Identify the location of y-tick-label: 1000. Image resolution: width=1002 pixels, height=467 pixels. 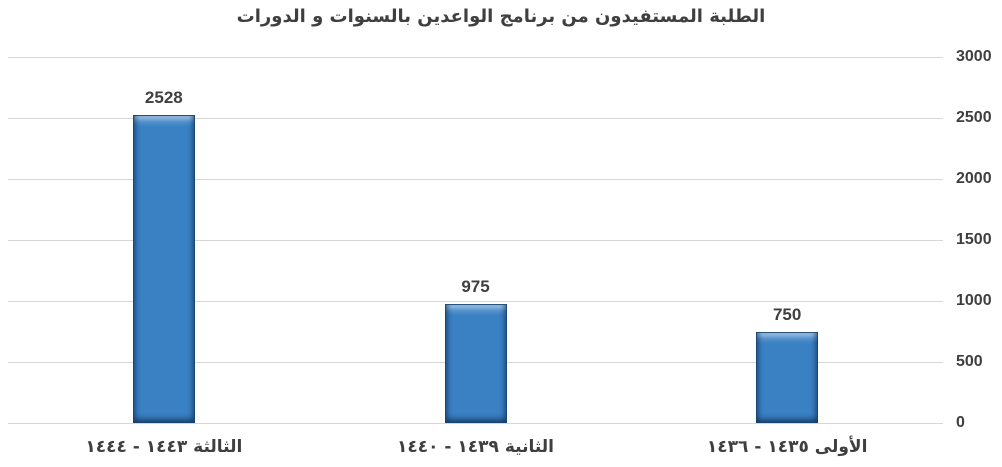
(974, 300).